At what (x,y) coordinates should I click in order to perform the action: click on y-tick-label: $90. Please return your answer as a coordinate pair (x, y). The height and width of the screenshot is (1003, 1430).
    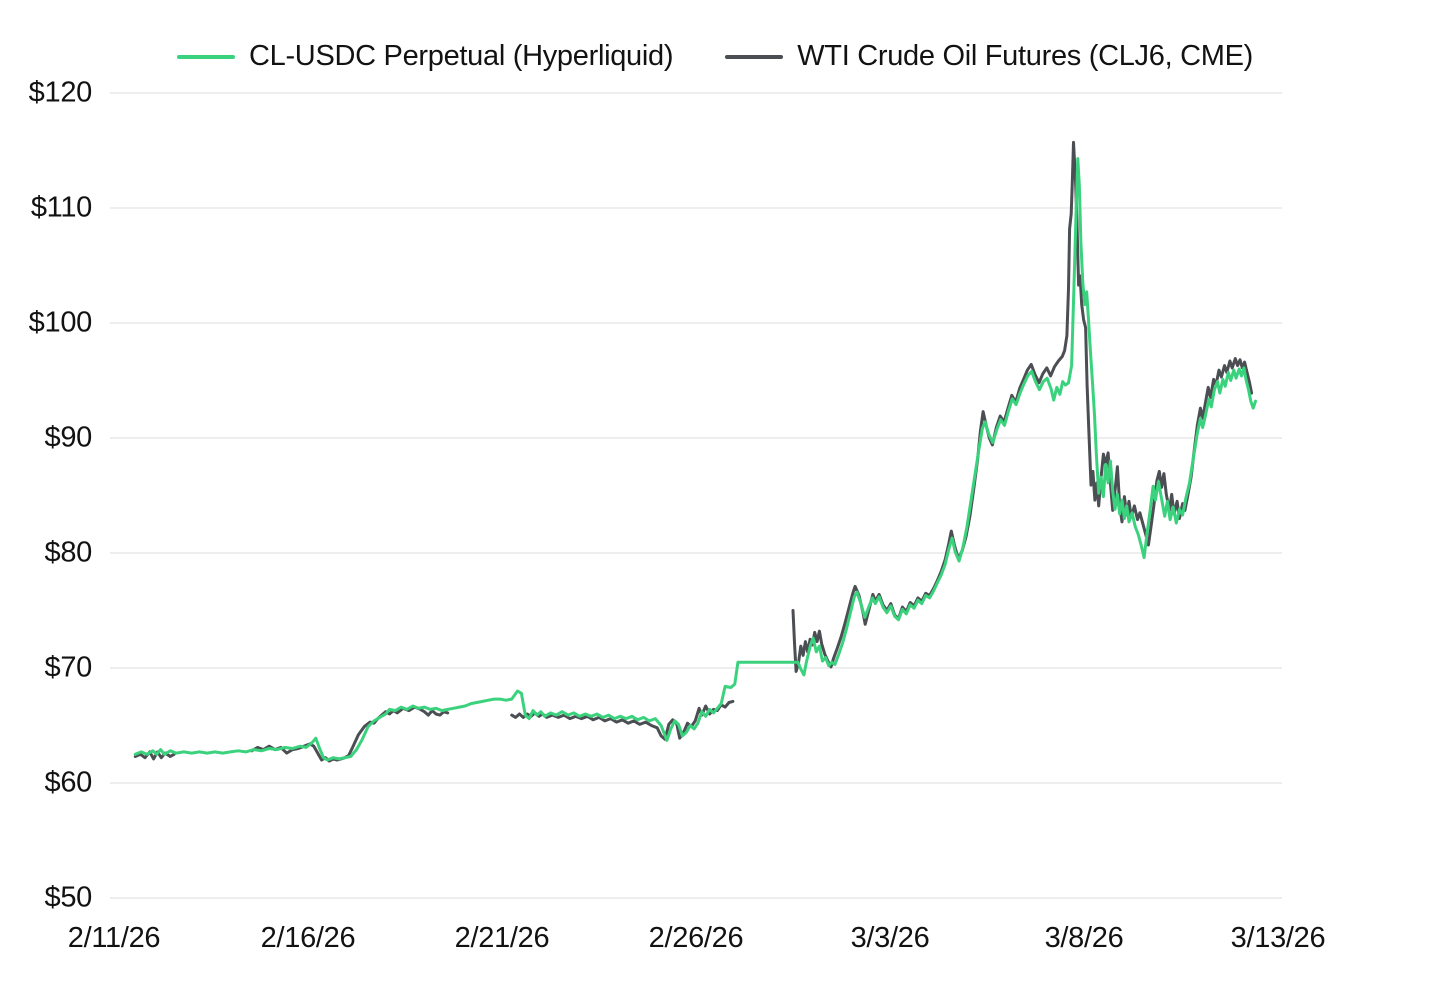
    Looking at the image, I should click on (68, 437).